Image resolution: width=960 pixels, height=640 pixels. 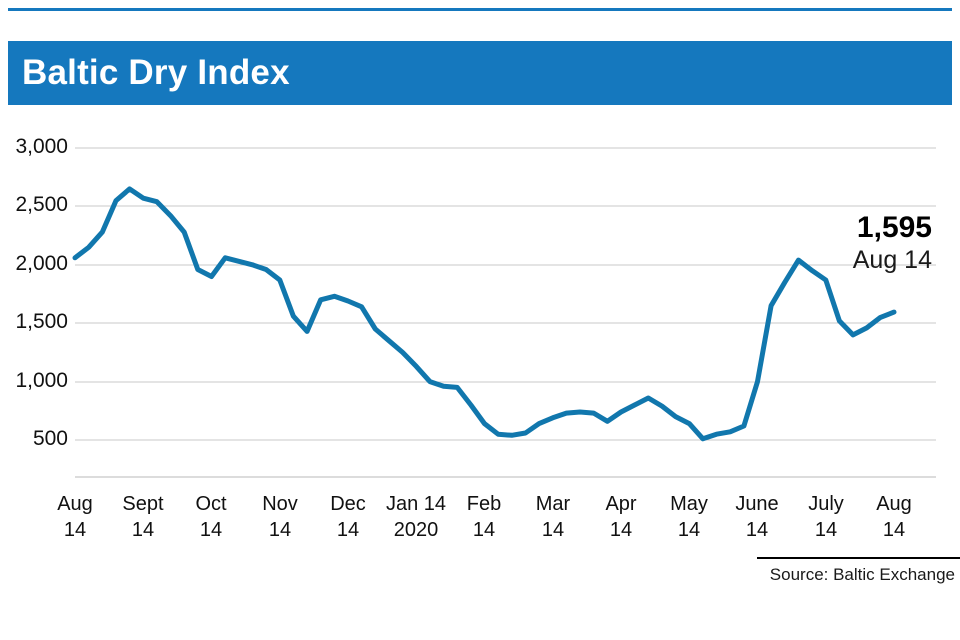 What do you see at coordinates (484, 517) in the screenshot?
I see `x-axis-label: Feb 14` at bounding box center [484, 517].